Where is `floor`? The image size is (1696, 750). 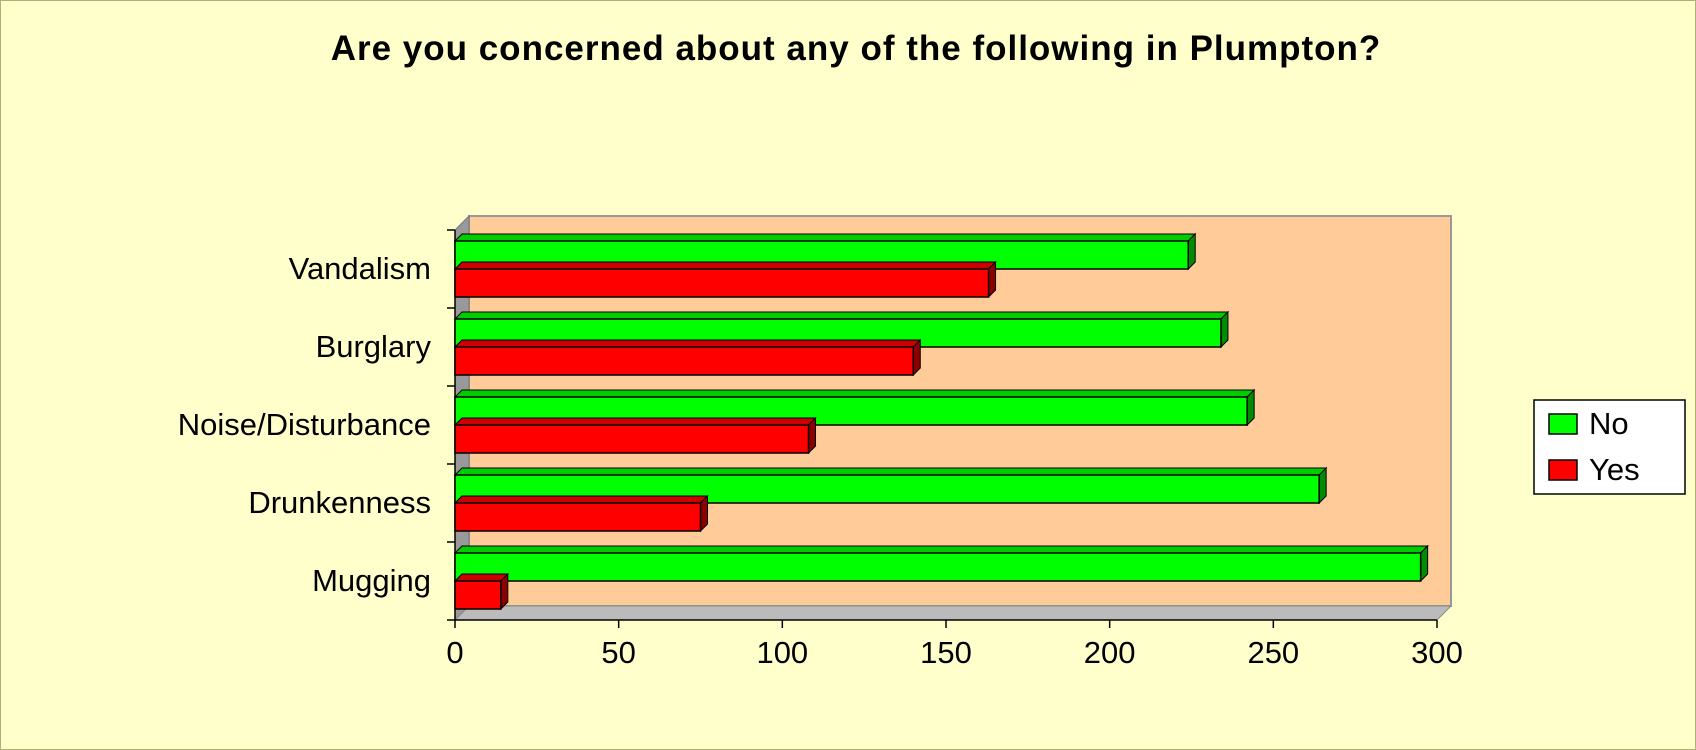 floor is located at coordinates (953, 613).